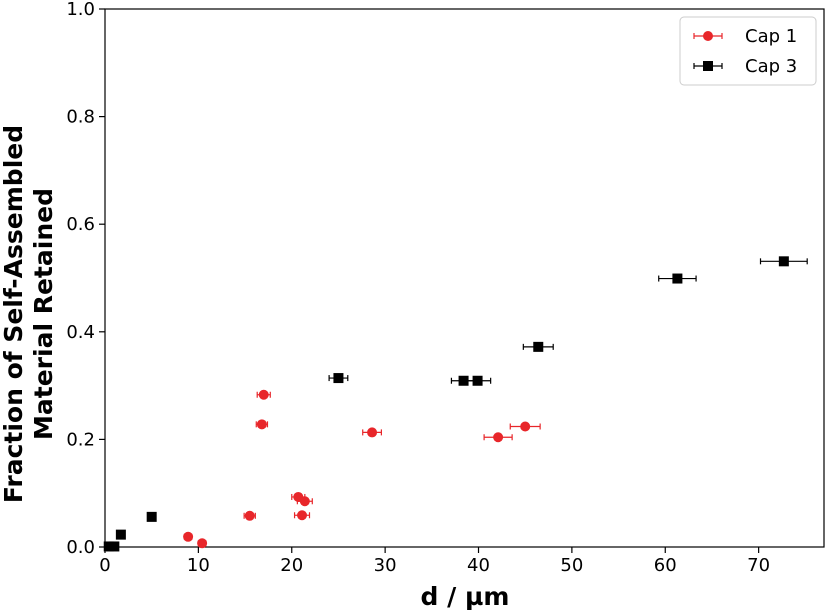  Describe the element at coordinates (80, 224) in the screenshot. I see `y-tick-label: 0.6` at that location.